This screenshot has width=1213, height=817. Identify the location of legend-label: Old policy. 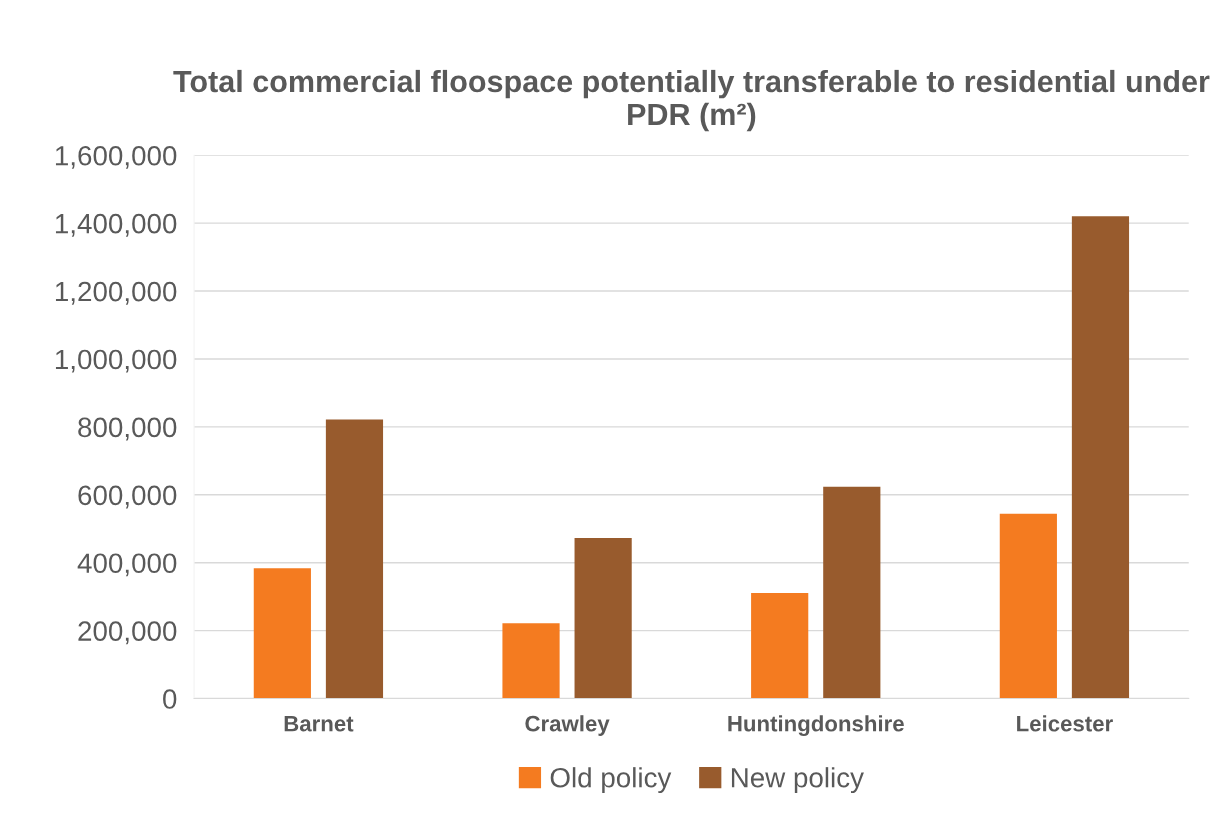
(611, 780).